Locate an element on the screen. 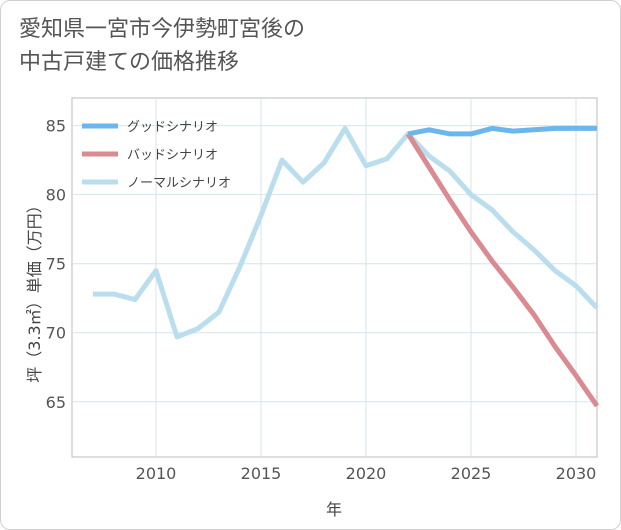 The image size is (621, 530). x-tick-label-2020: 2020 is located at coordinates (366, 473).